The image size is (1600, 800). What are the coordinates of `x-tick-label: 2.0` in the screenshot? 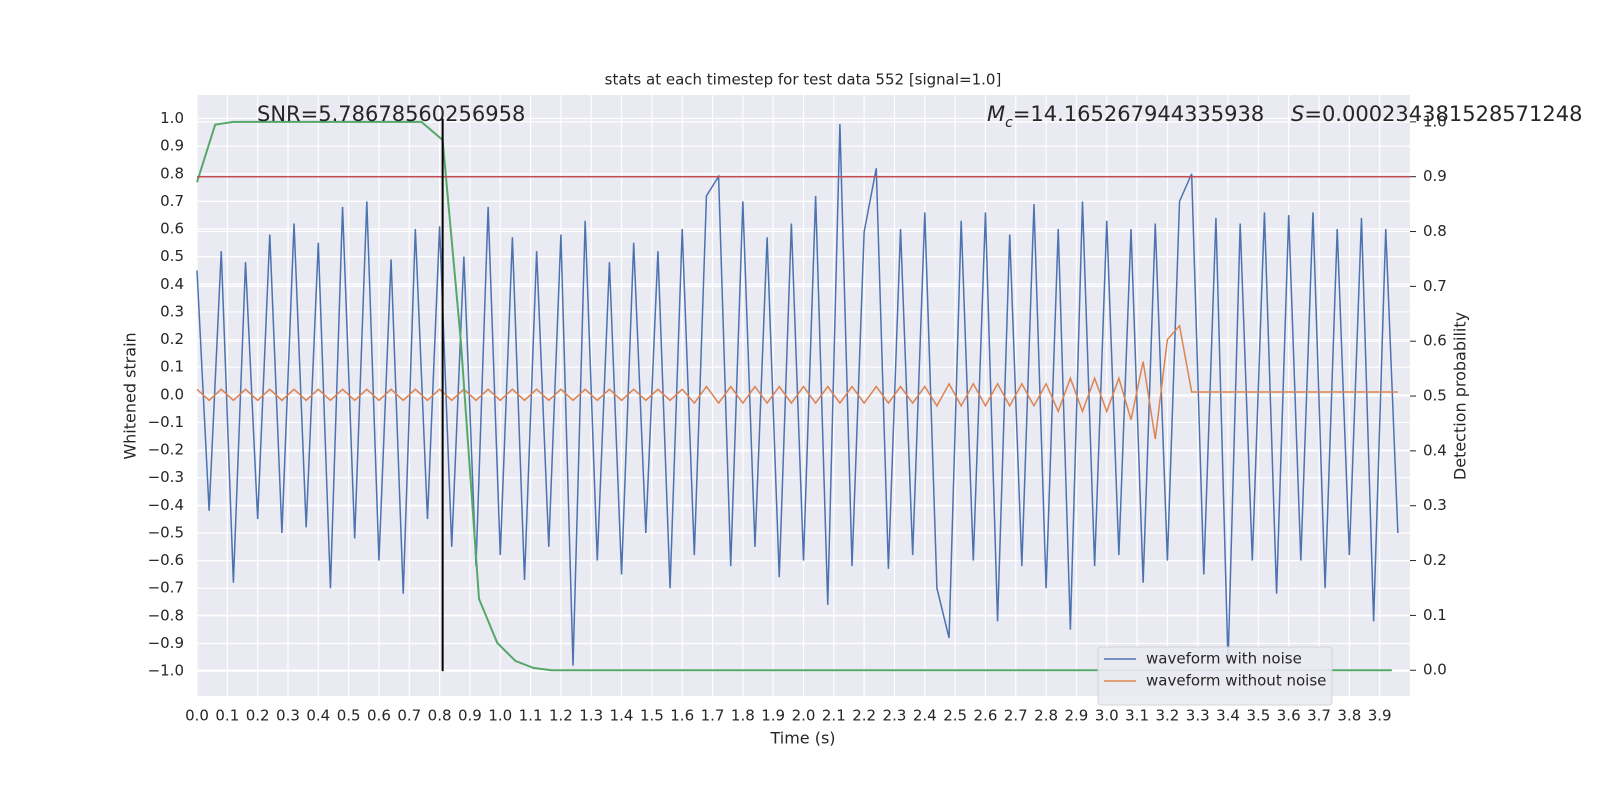 It's located at (804, 716).